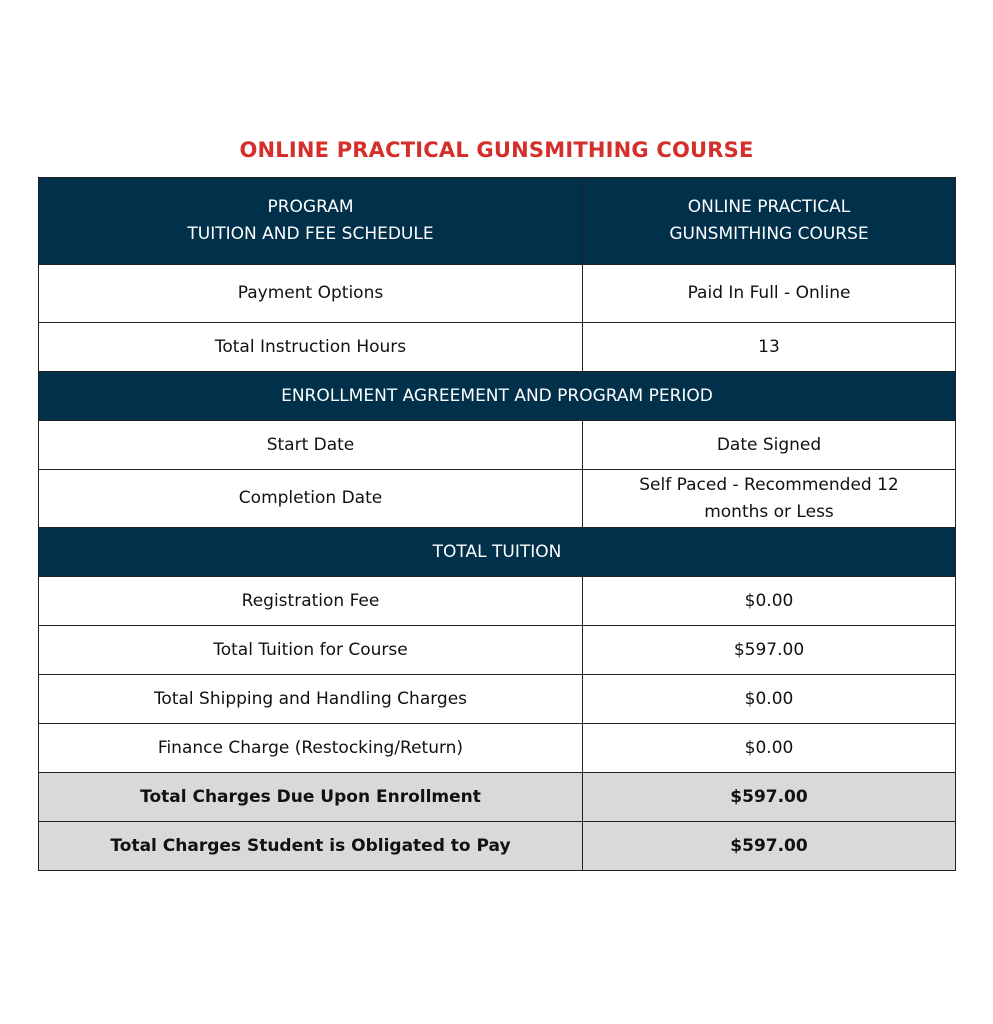 The width and height of the screenshot is (993, 1024). I want to click on table-row: Registration Fee $0.00, so click(497, 601).